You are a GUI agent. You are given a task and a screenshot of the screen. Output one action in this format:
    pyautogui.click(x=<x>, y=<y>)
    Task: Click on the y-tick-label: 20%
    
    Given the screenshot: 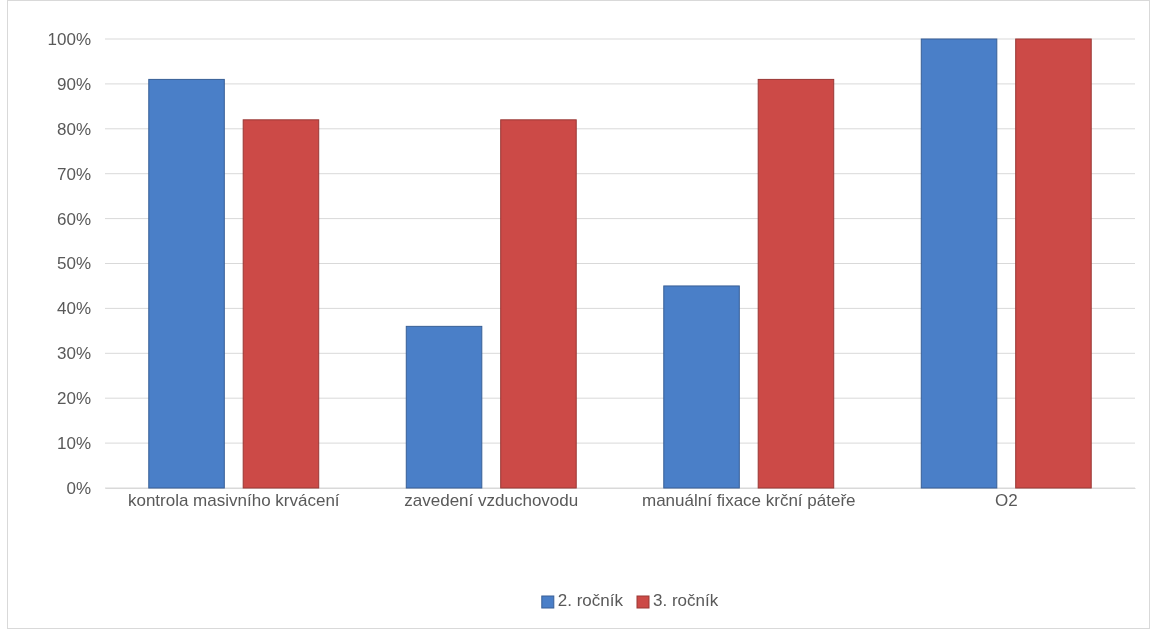 What is the action you would take?
    pyautogui.click(x=73, y=399)
    